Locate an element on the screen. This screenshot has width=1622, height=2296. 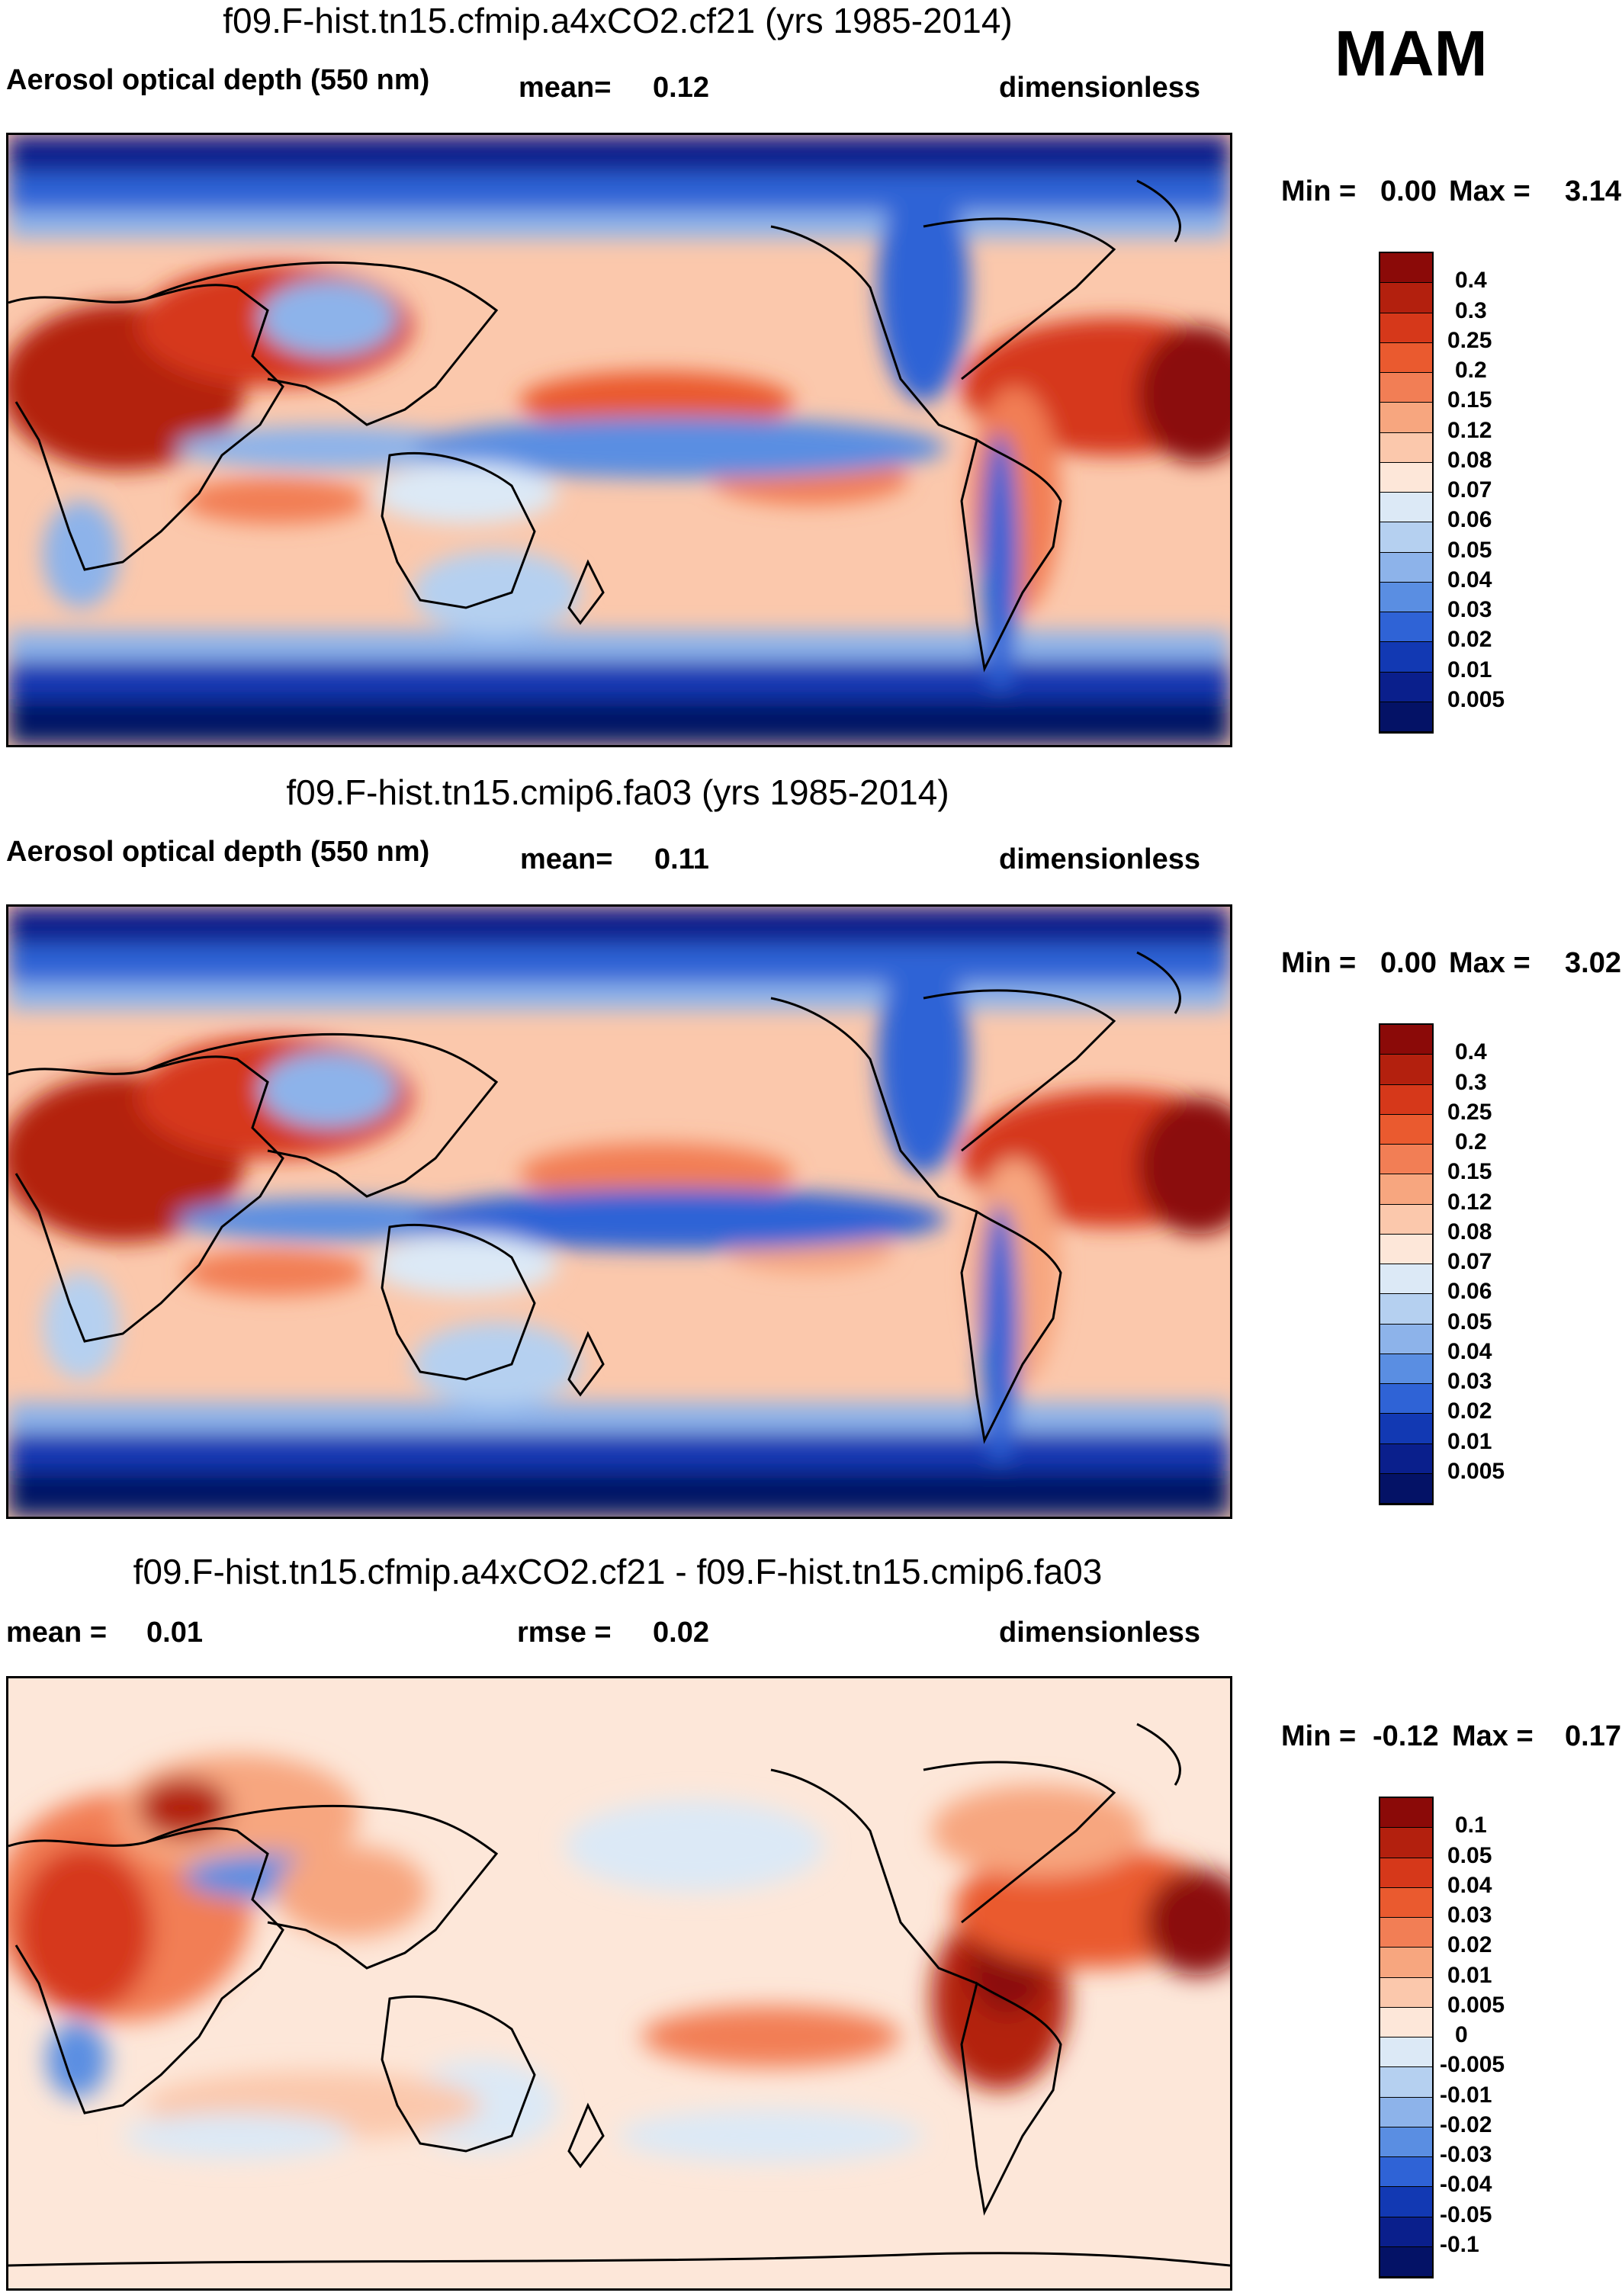
panel3-colorbar is located at coordinates (1406, 2037).